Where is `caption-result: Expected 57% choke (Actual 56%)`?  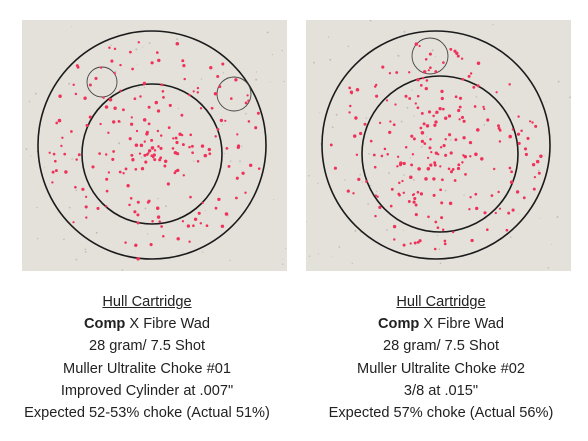
caption-result: Expected 57% choke (Actual 56%) is located at coordinates (441, 413).